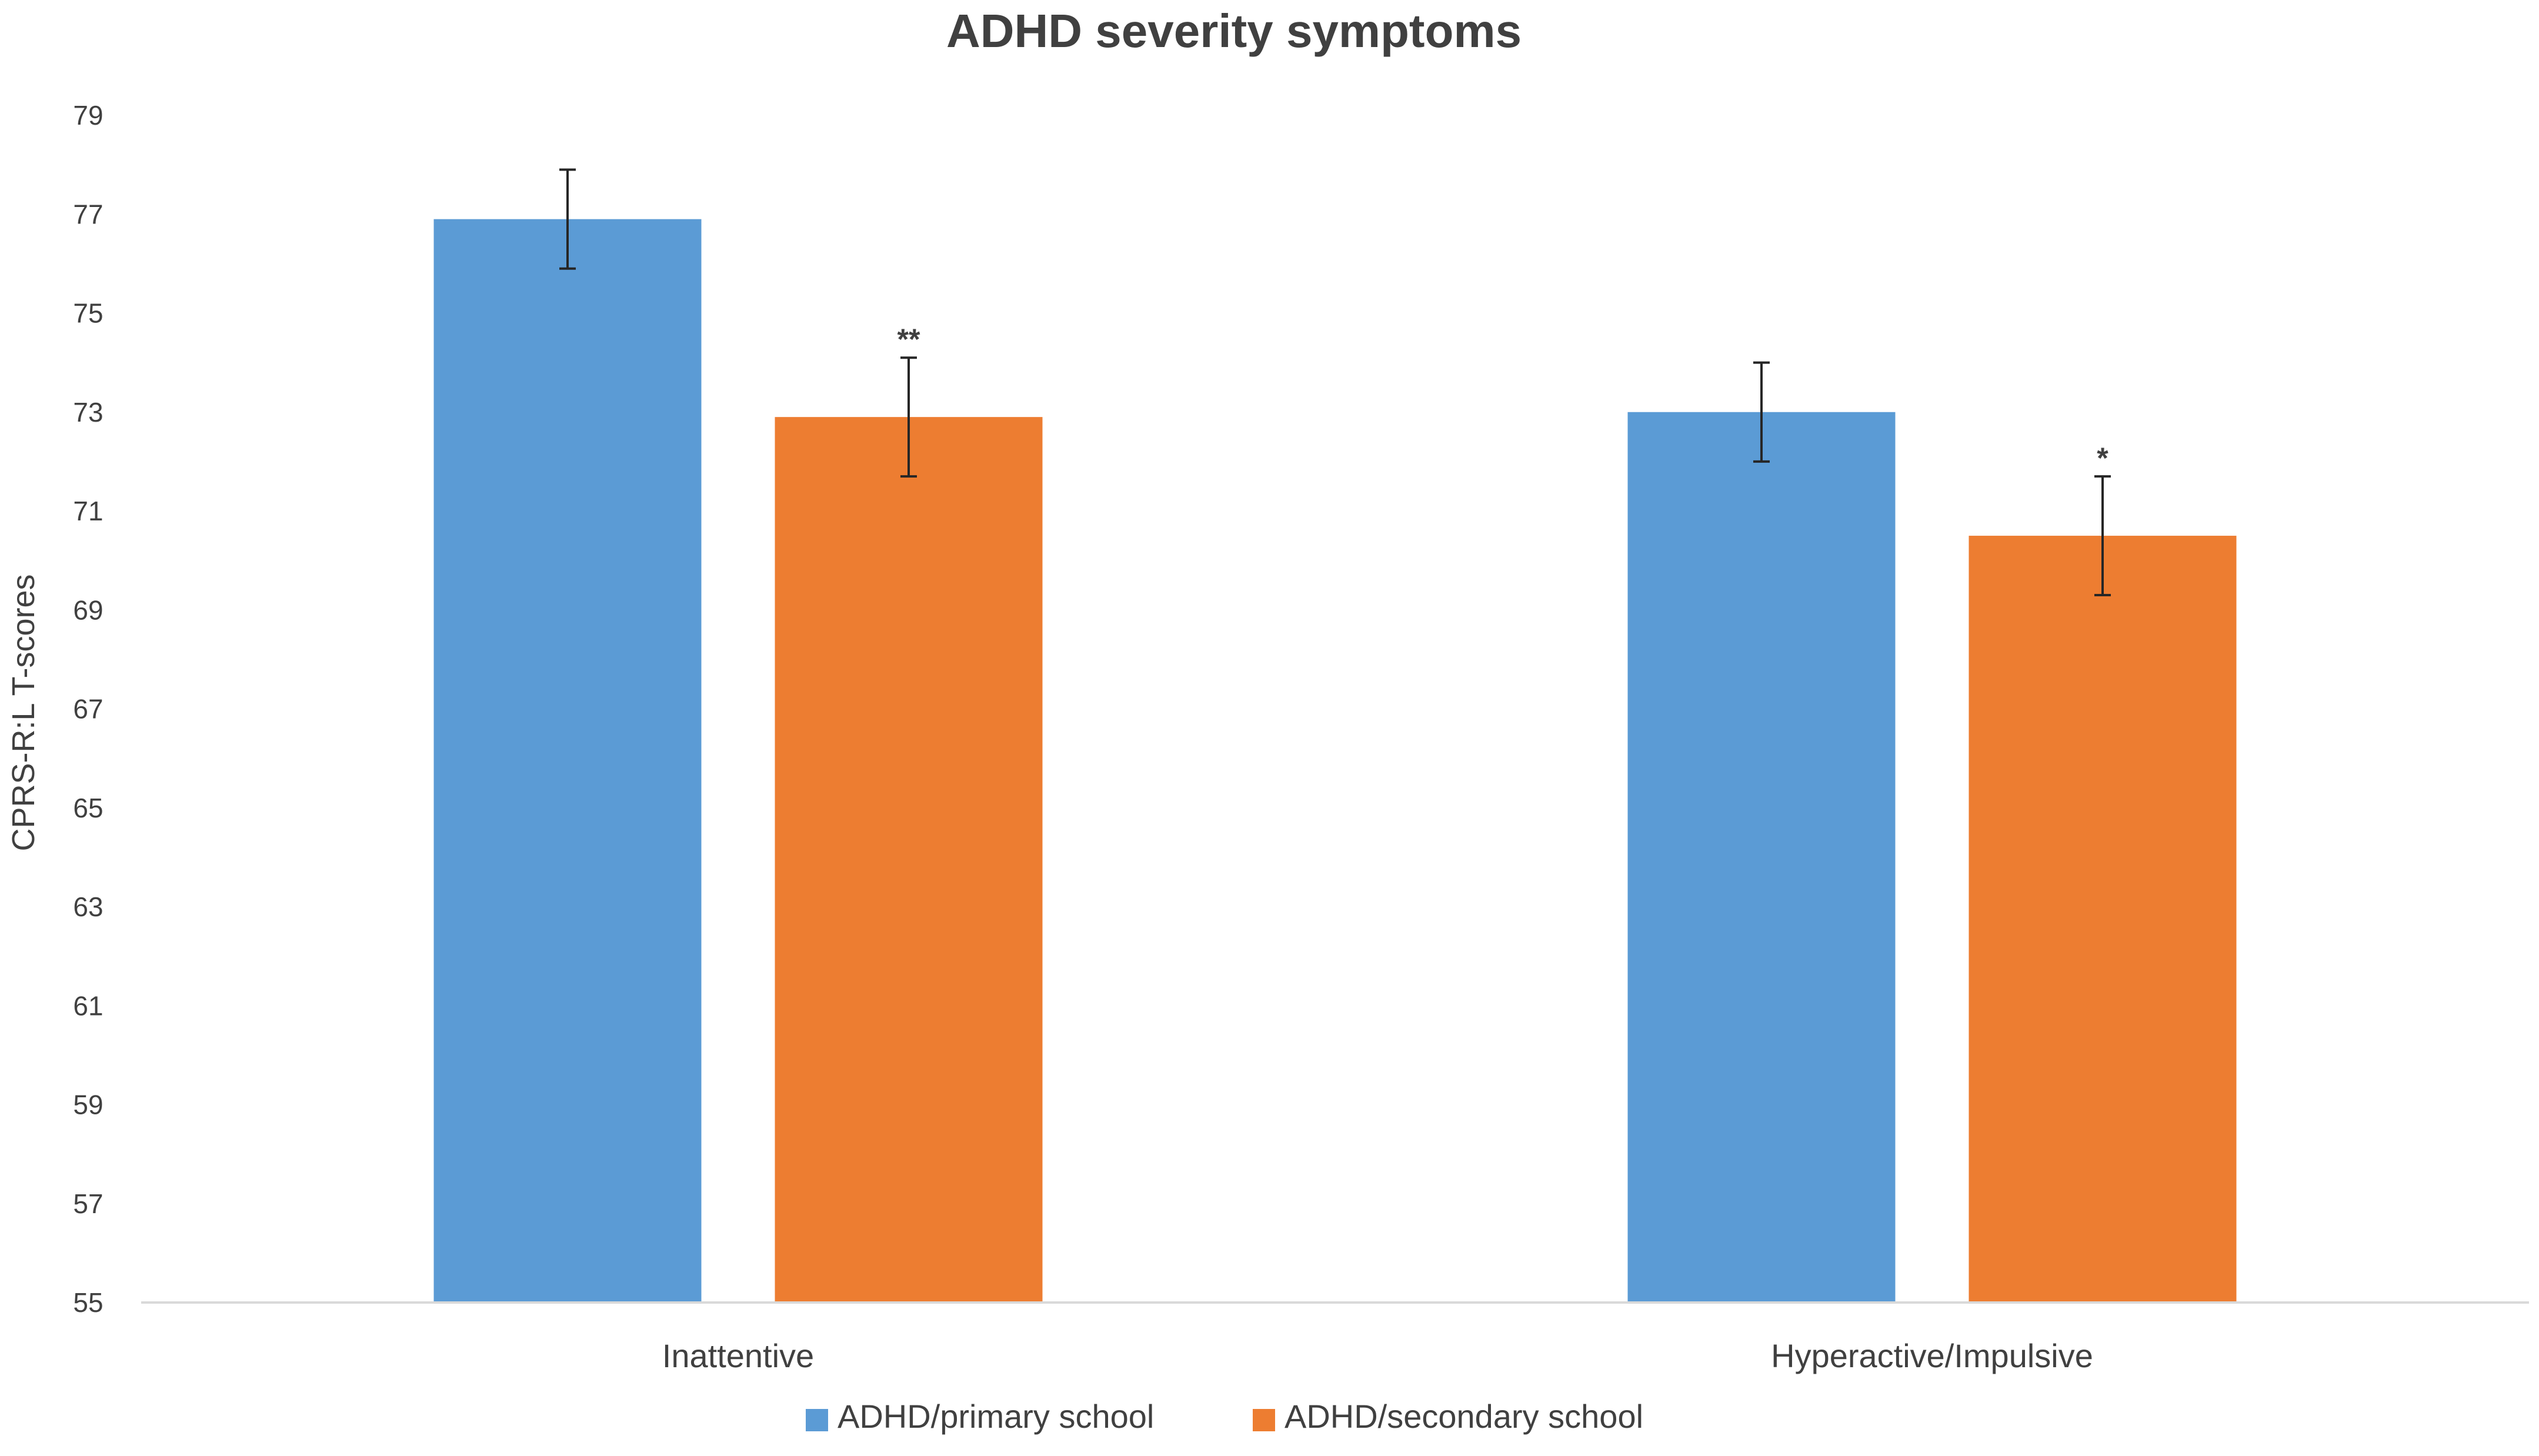 The width and height of the screenshot is (2539, 1456). What do you see at coordinates (1463, 1416) in the screenshot?
I see `legend-label: ADHD/secondary school` at bounding box center [1463, 1416].